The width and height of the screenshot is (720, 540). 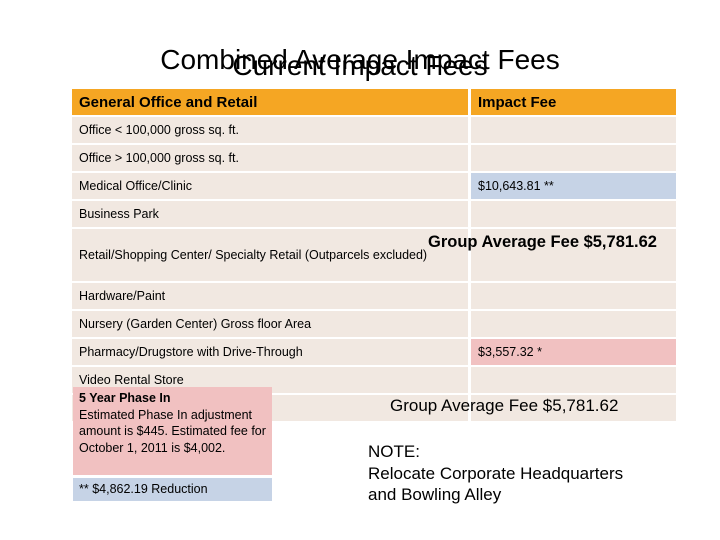 What do you see at coordinates (542, 242) in the screenshot?
I see `group-average-fee-bold: Group Average Fee $5,781.62` at bounding box center [542, 242].